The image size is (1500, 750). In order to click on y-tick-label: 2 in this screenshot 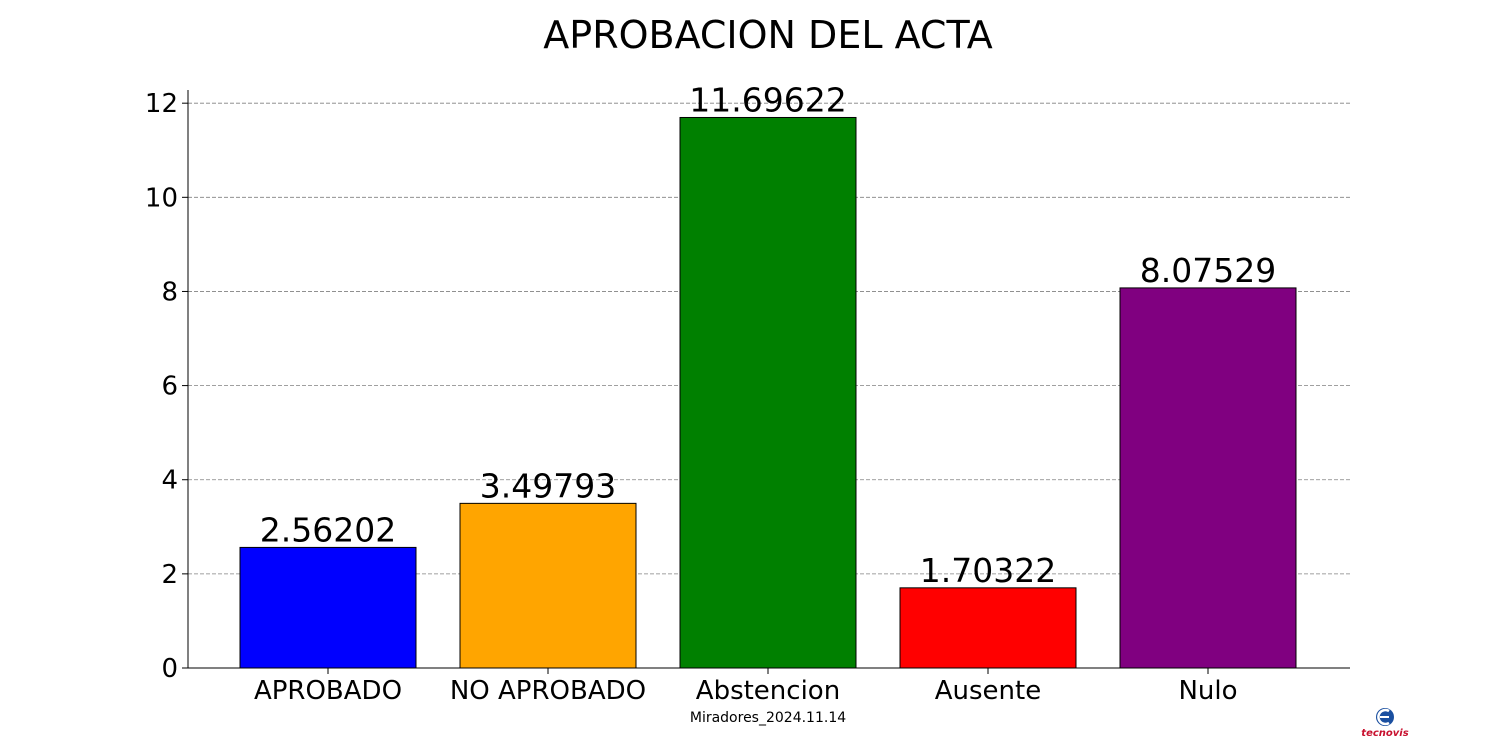, I will do `click(169, 575)`.